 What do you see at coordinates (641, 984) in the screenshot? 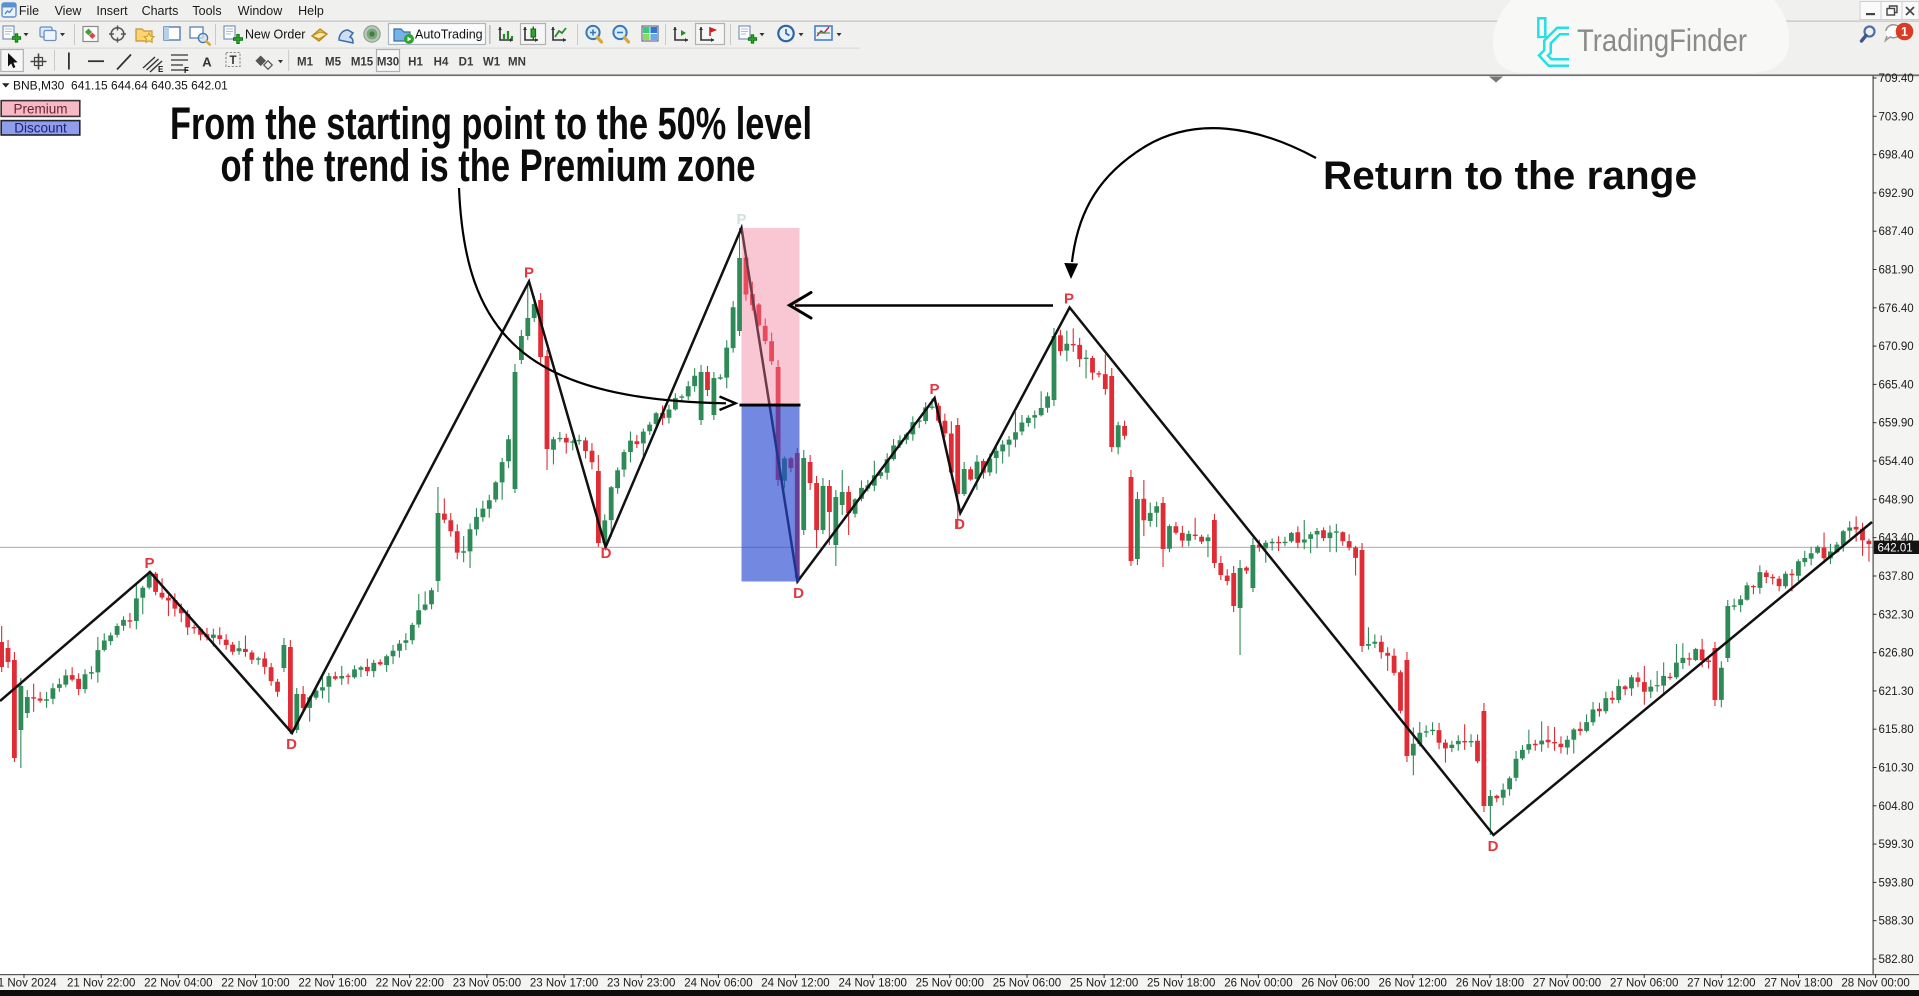
I see `svg-text: 23 Nov 23:00` at bounding box center [641, 984].